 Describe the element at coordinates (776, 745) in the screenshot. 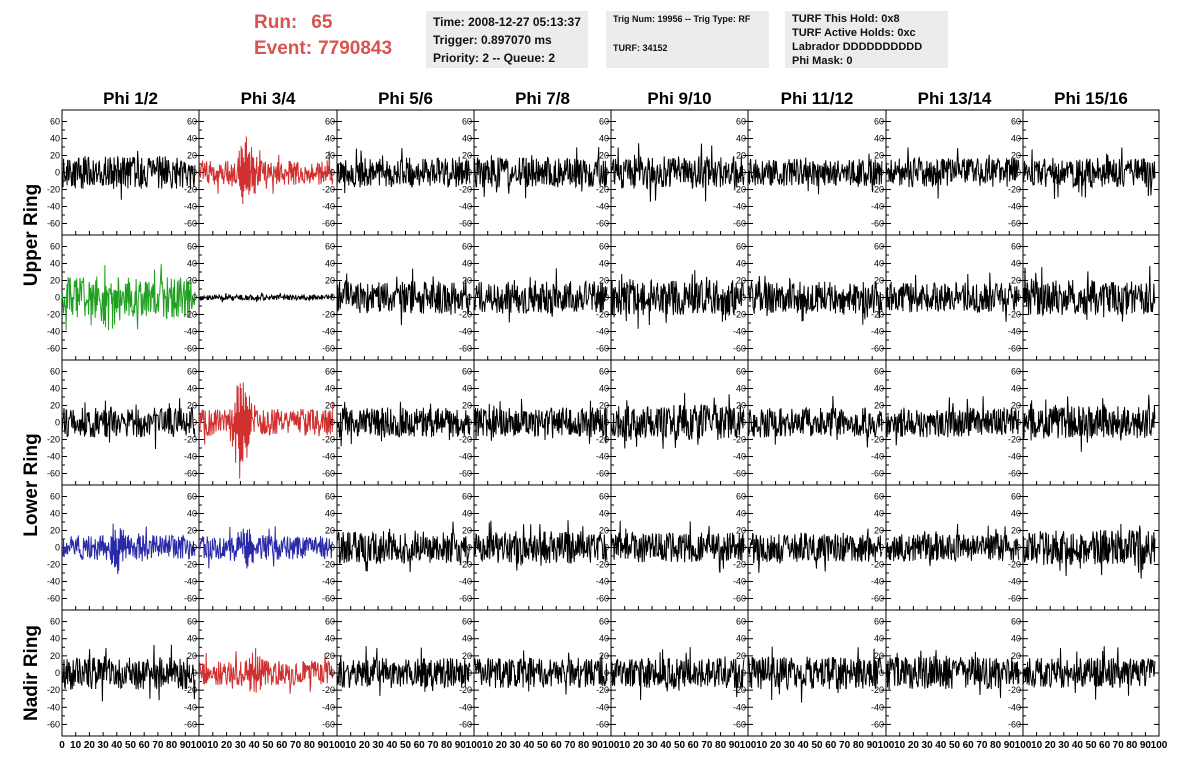

I see `x-tick-label: 20` at that location.